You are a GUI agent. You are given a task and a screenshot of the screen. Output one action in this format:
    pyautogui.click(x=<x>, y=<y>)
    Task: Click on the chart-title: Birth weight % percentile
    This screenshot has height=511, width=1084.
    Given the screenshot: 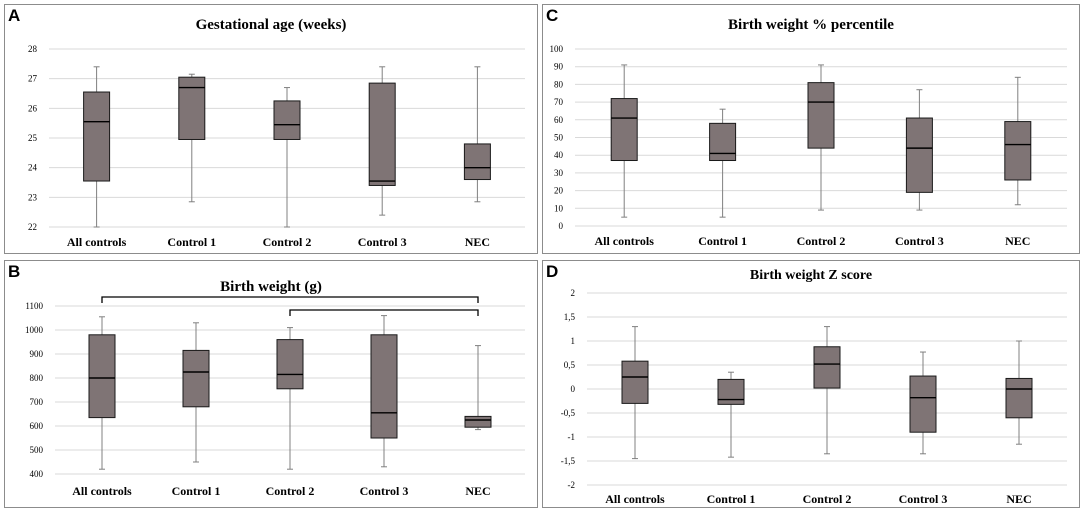 What is the action you would take?
    pyautogui.click(x=811, y=25)
    